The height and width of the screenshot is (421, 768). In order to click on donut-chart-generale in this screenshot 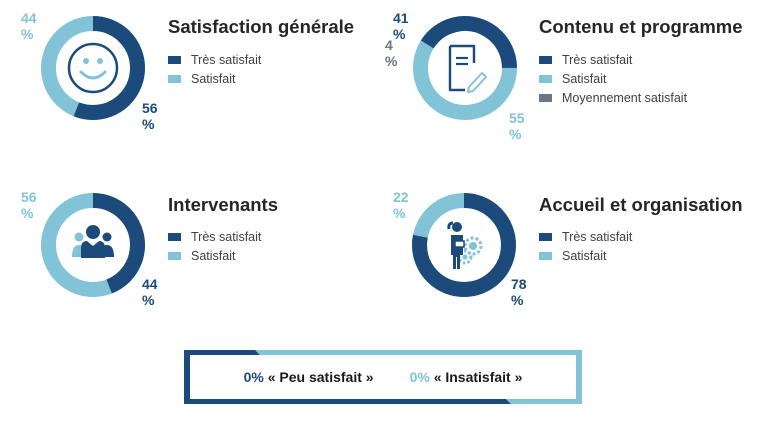, I will do `click(93, 68)`.